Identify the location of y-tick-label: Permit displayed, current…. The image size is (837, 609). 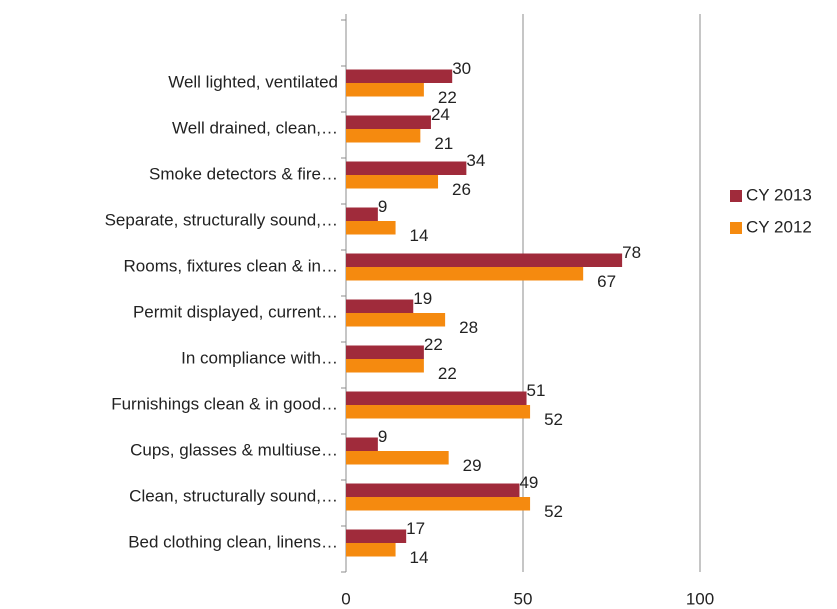
(235, 311).